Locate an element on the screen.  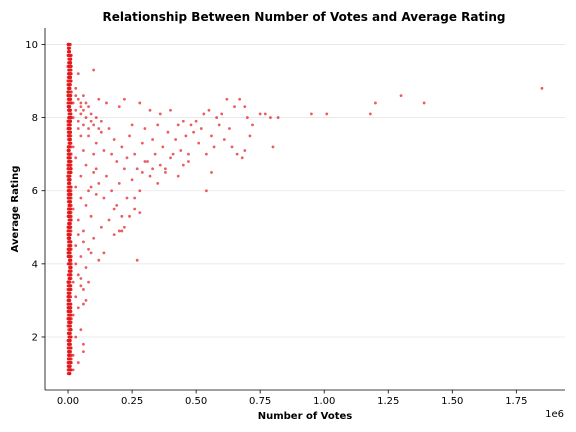
x-tick-label: 0.75 is located at coordinates (260, 401).